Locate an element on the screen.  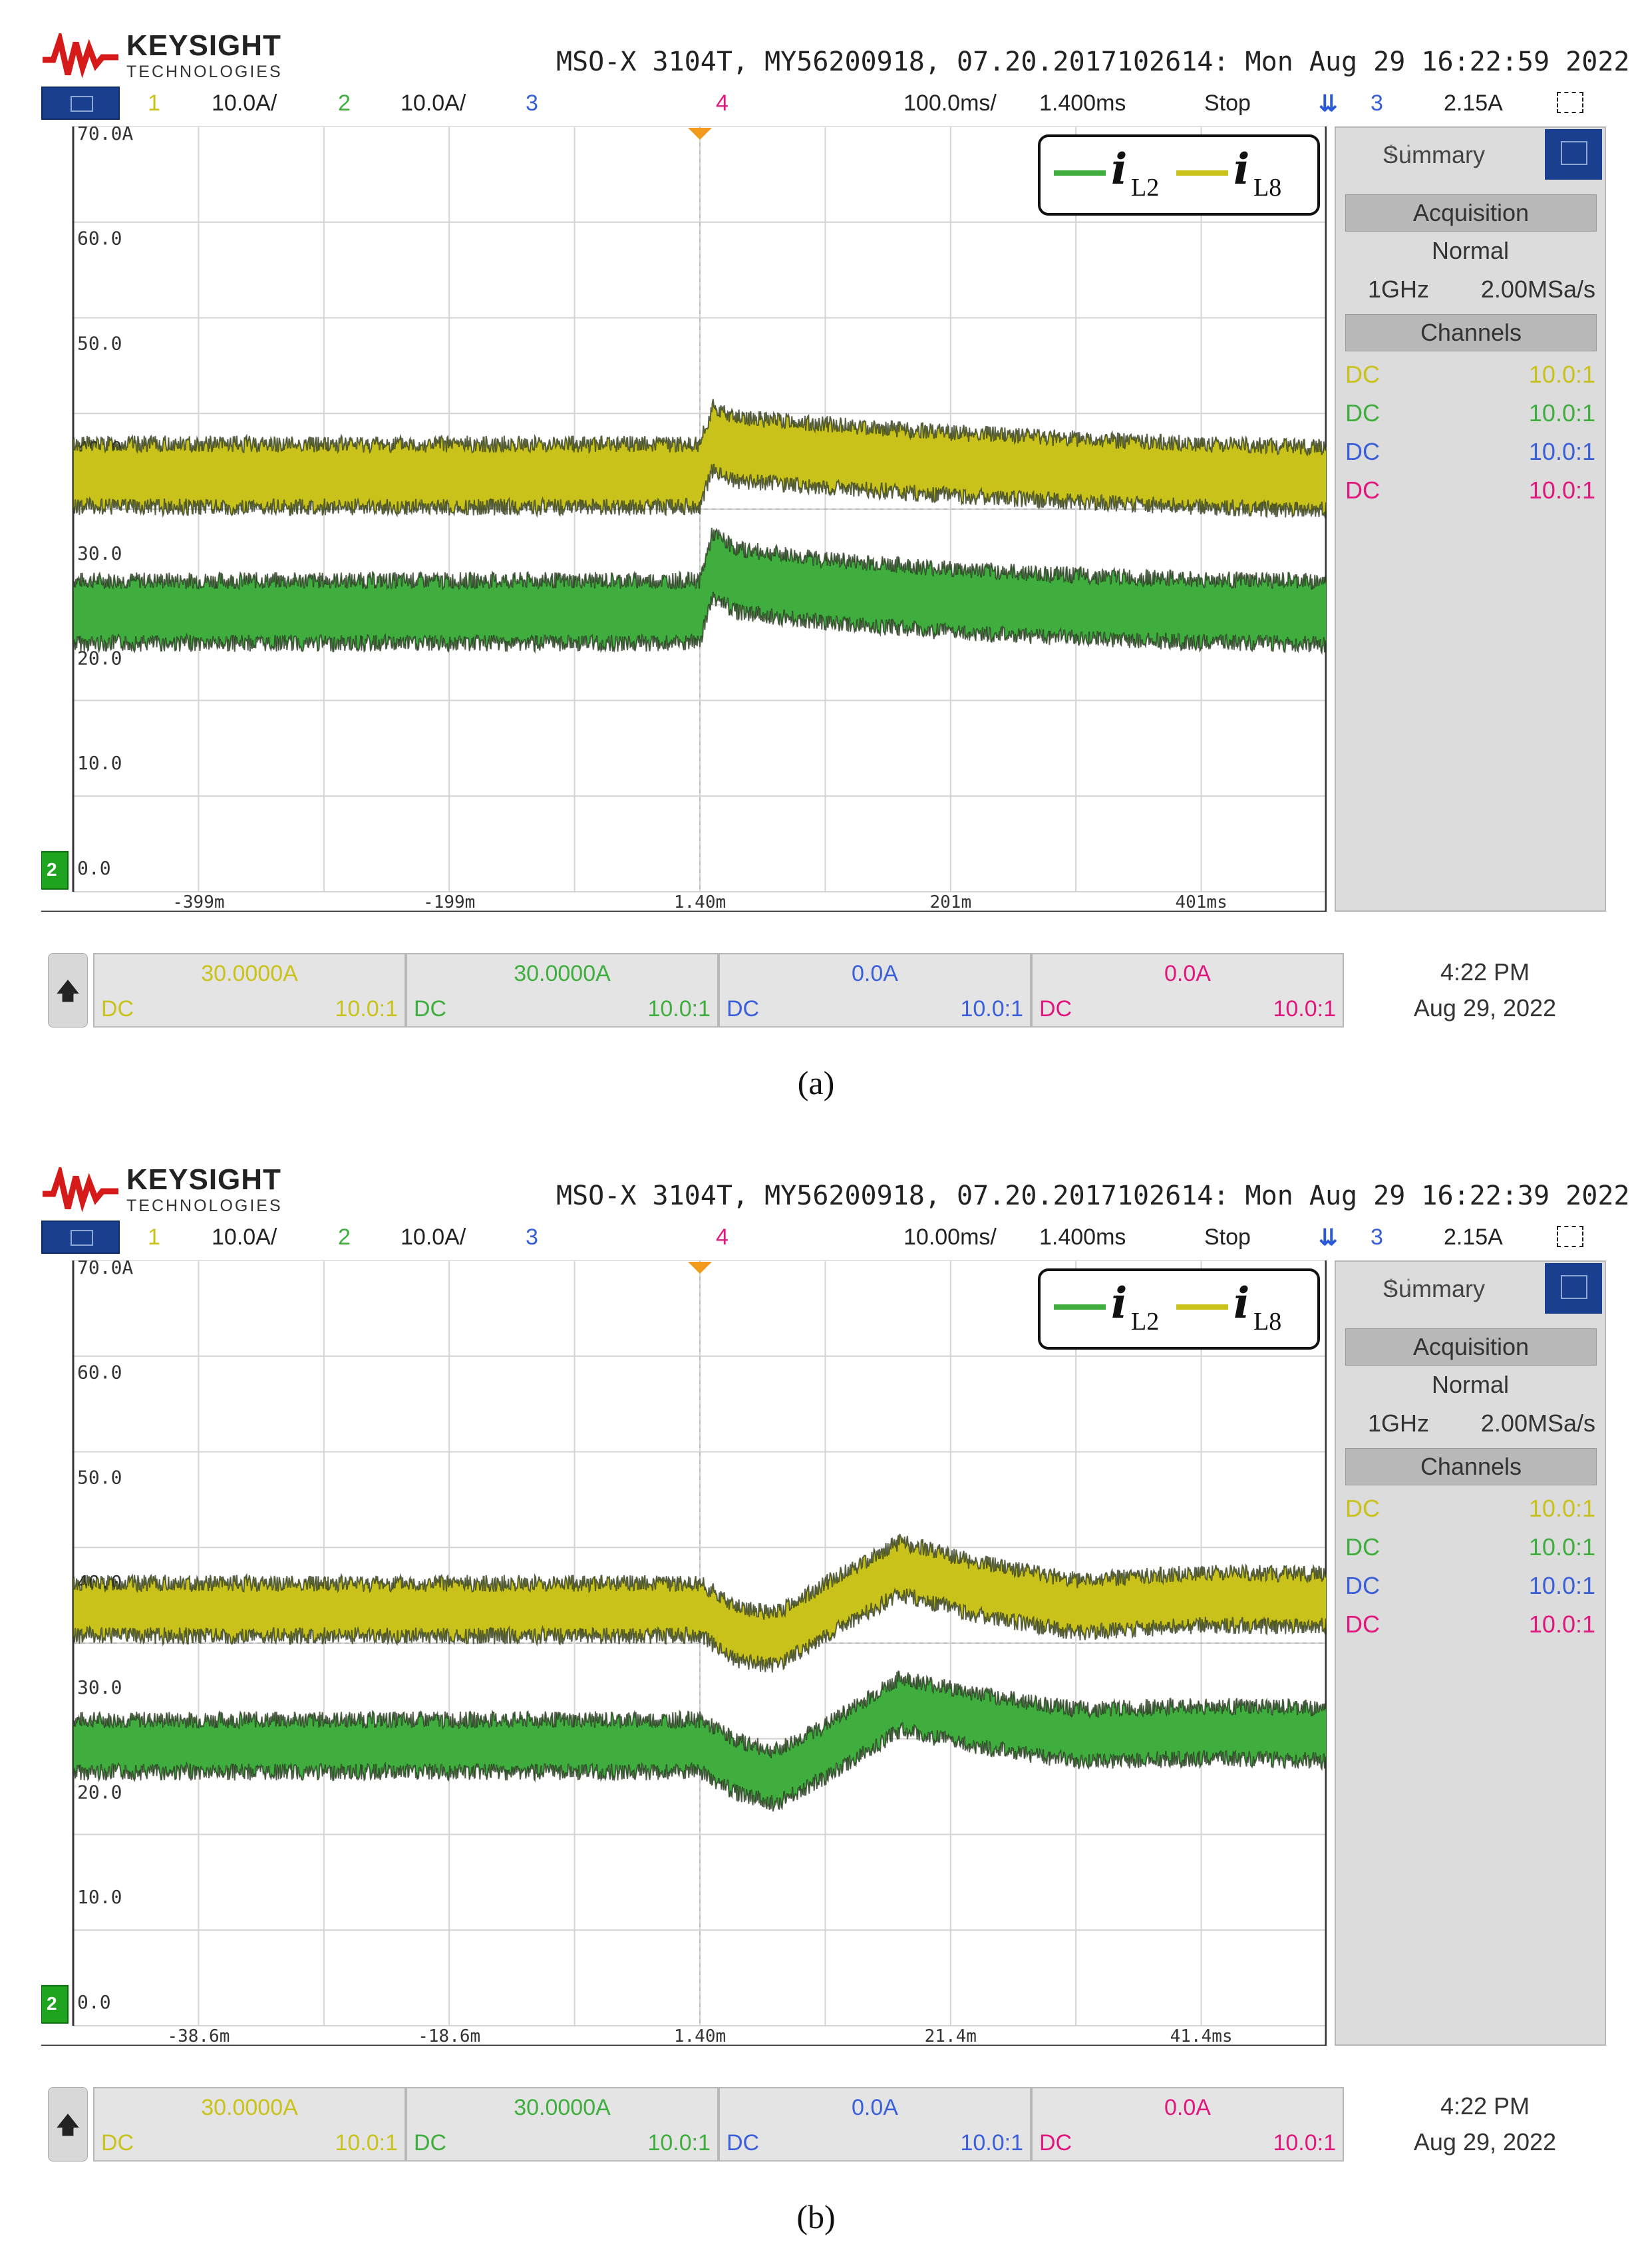
ch2-offset: 30.0000A is located at coordinates (562, 973).